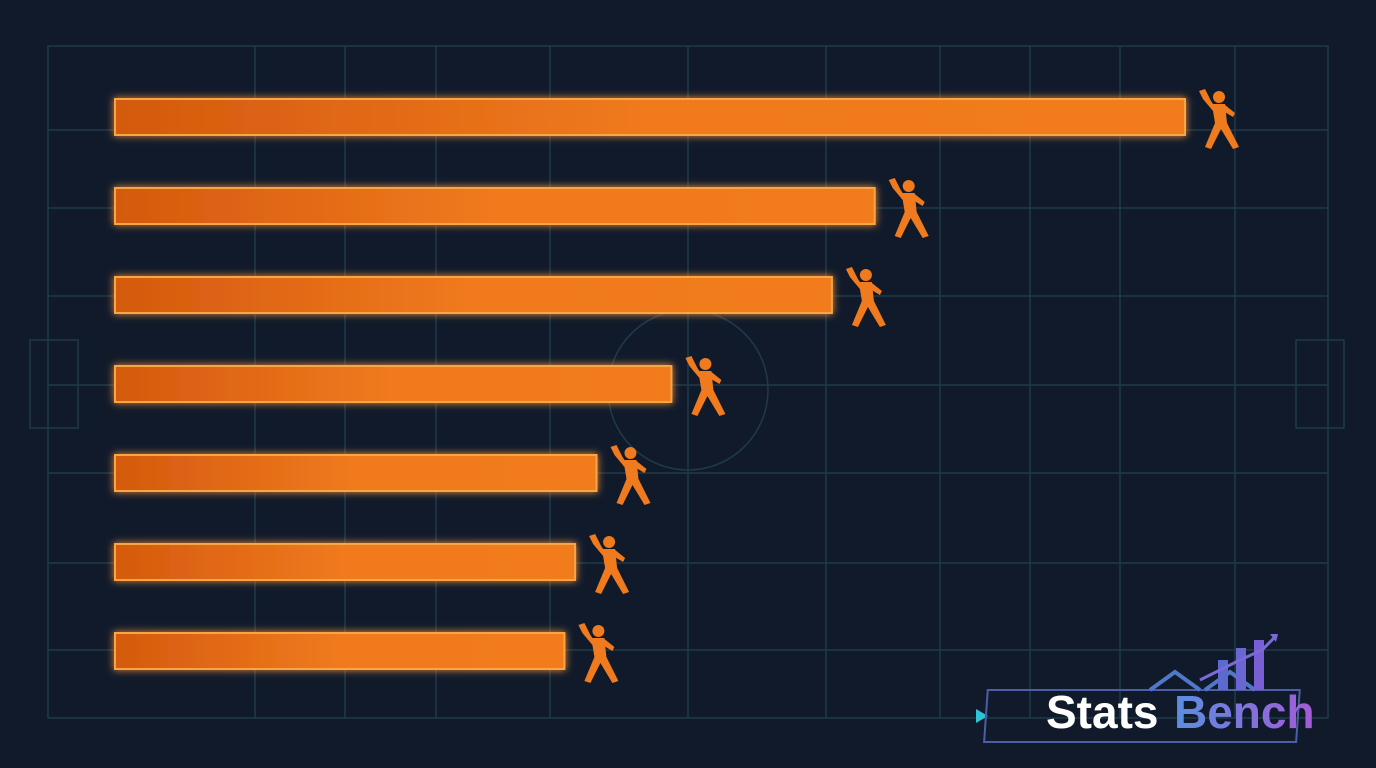 Image resolution: width=1376 pixels, height=768 pixels. I want to click on logo: Stats Bench, so click(1149, 688).